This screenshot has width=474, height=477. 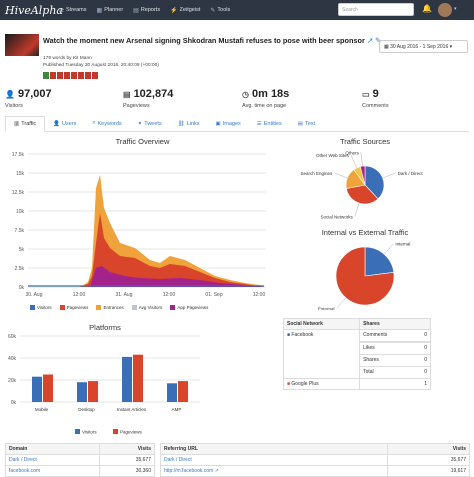 I want to click on link-icon: ⛓, so click(x=181, y=123).